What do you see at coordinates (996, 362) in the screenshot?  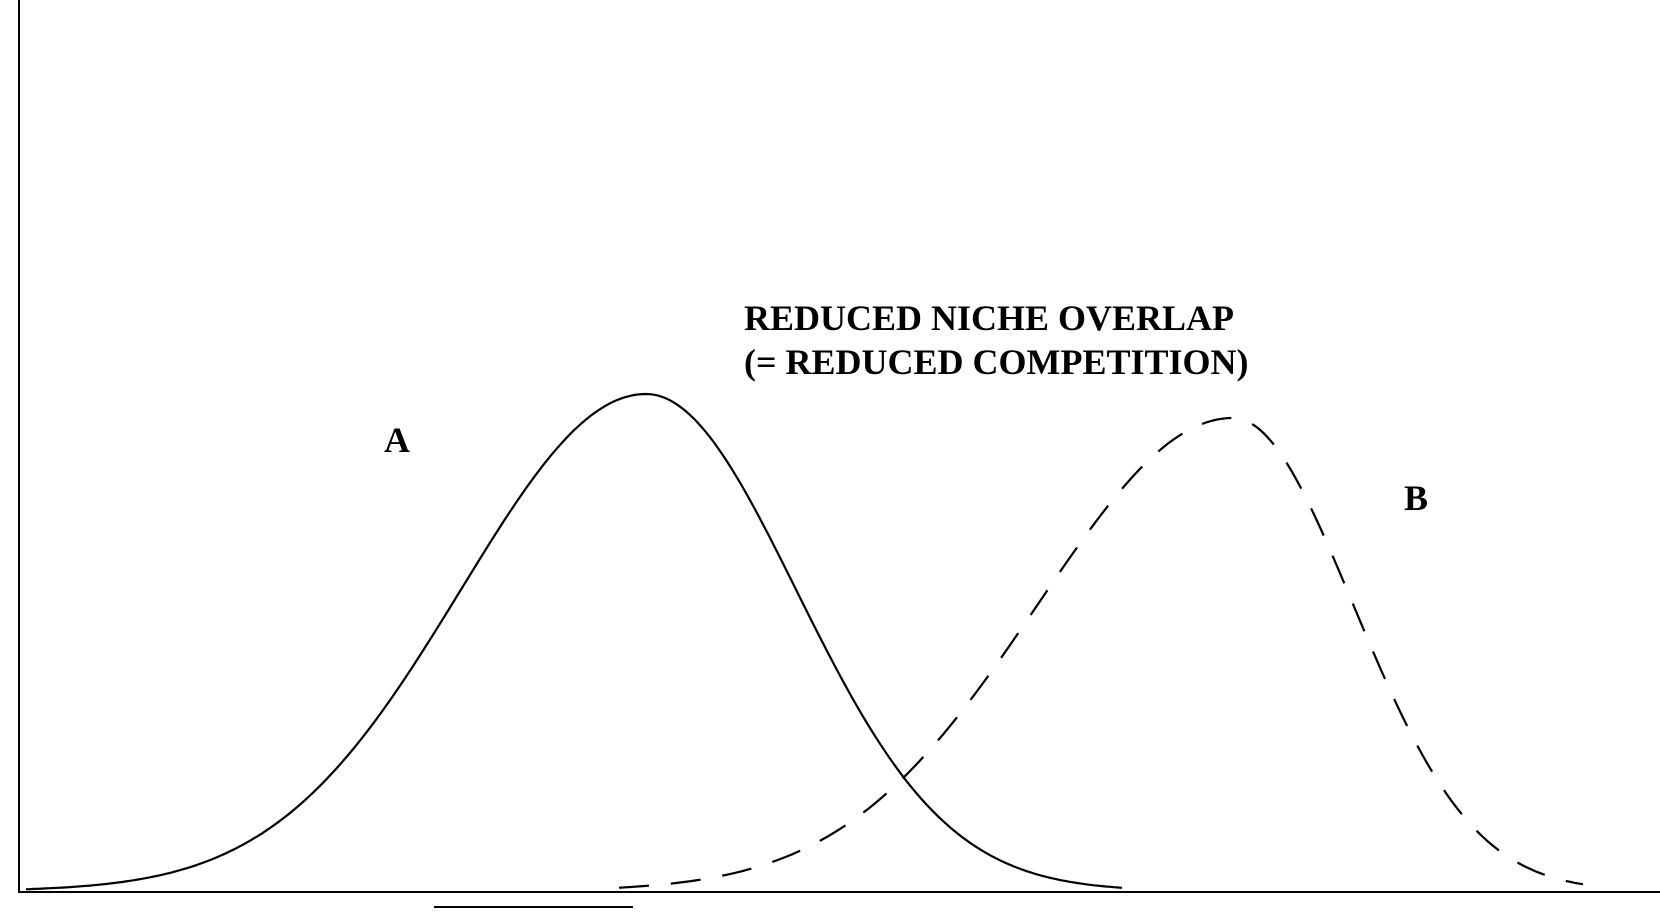 I see `annotation-line: (= REDUCED COMPETITION)` at bounding box center [996, 362].